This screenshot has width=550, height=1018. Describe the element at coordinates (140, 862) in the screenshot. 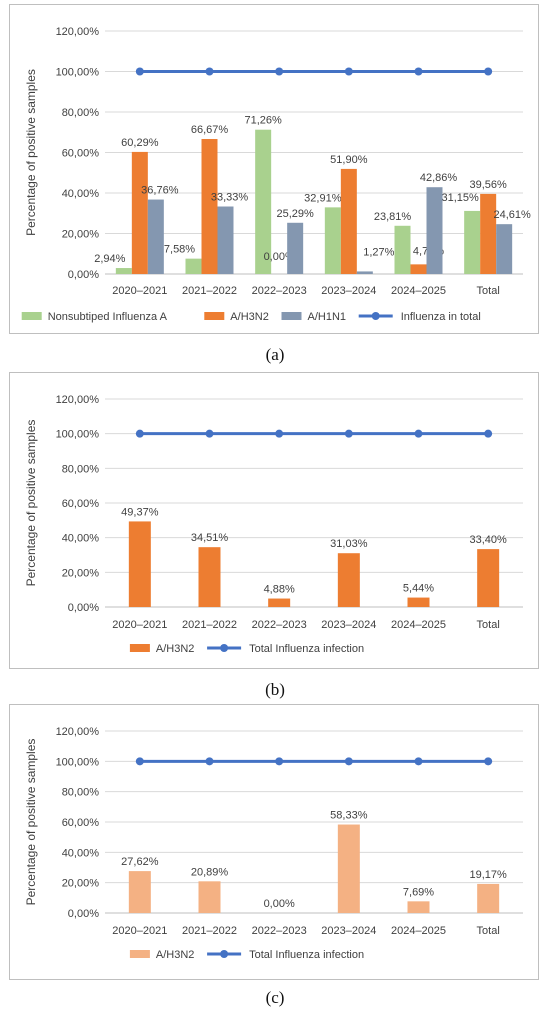

I see `data-label: 27,62%` at that location.